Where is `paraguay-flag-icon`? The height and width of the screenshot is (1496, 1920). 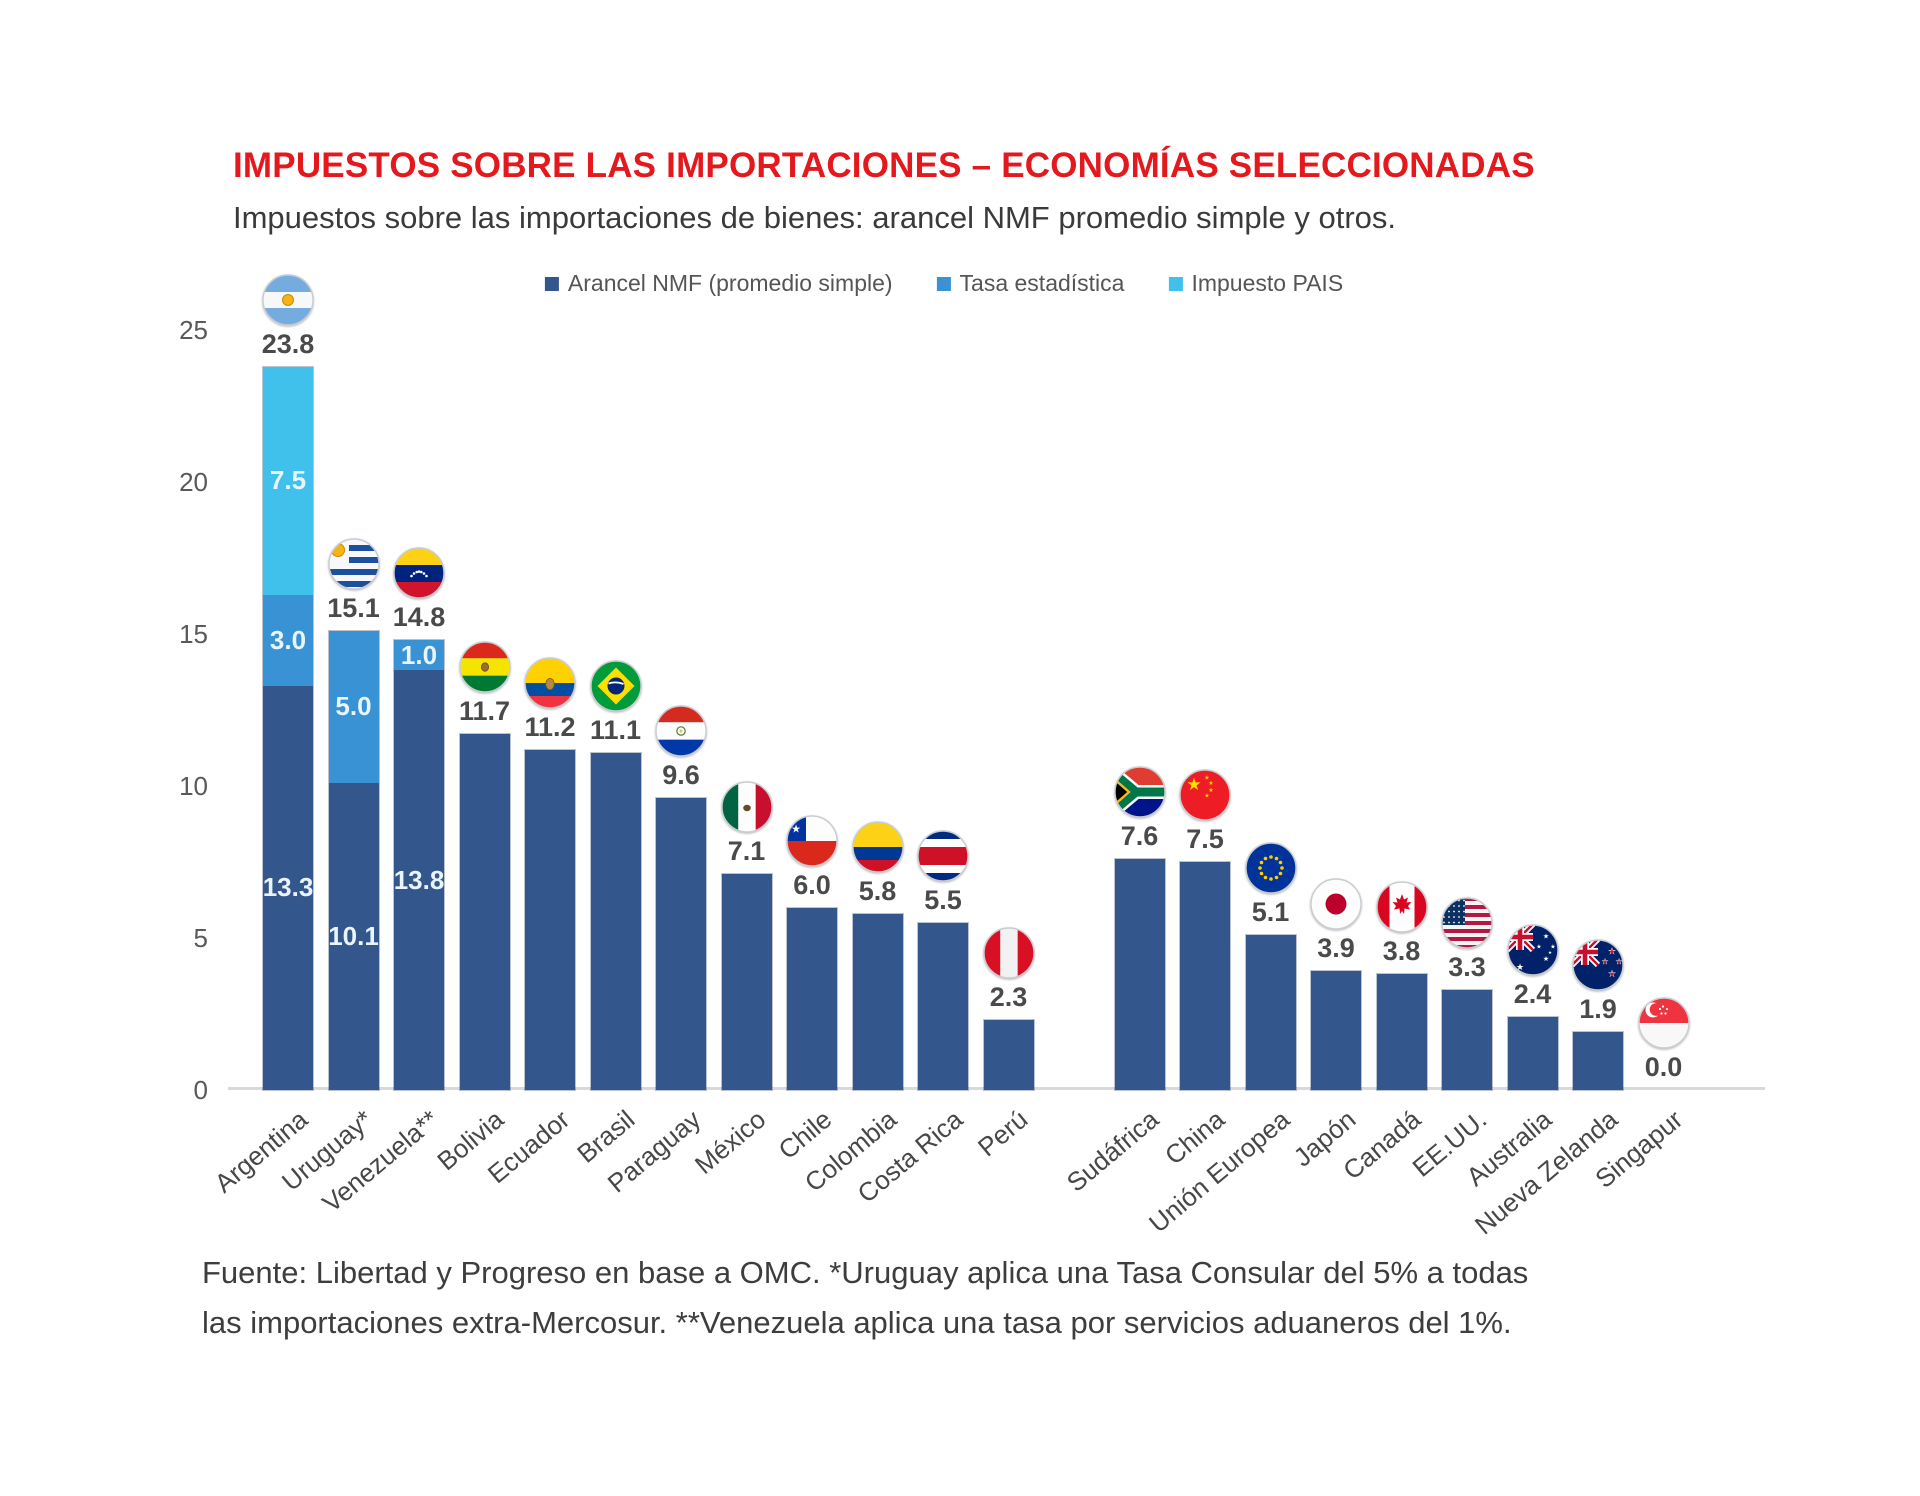
paraguay-flag-icon is located at coordinates (681, 731).